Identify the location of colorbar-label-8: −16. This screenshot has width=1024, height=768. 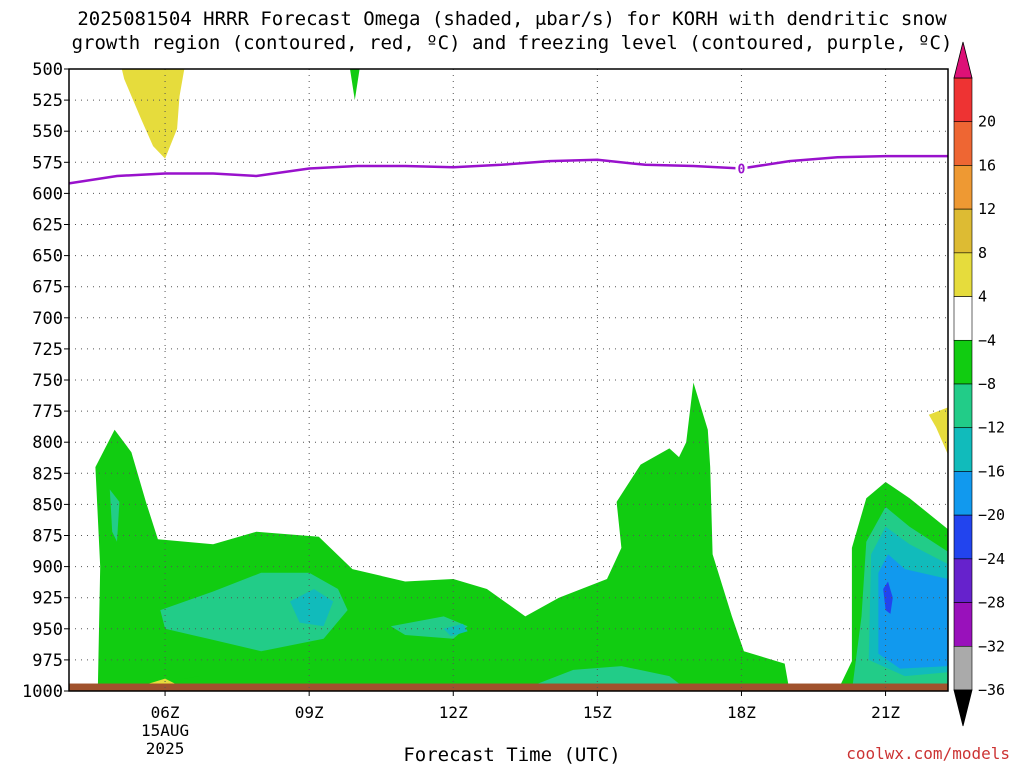
(991, 471).